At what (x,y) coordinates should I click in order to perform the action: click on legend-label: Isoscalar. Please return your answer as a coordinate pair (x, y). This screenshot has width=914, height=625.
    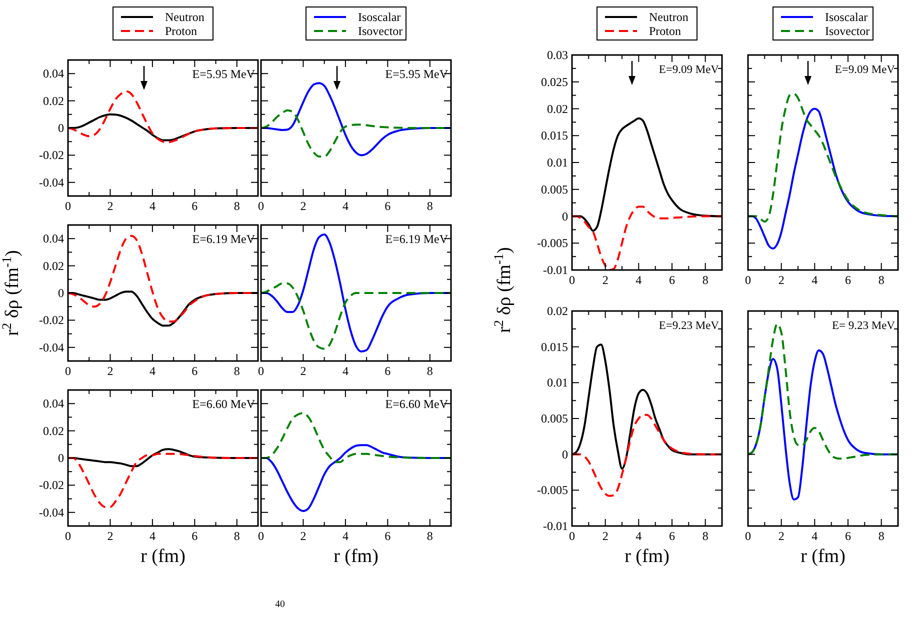
    Looking at the image, I should click on (846, 17).